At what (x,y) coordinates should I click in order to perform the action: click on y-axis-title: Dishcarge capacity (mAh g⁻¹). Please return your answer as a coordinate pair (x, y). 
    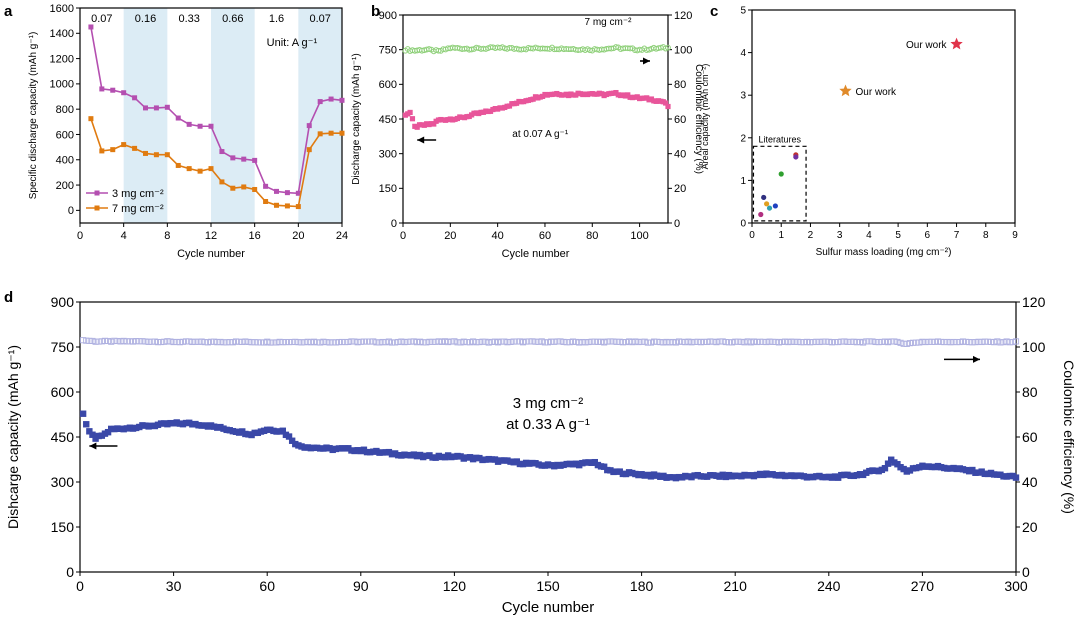
    Looking at the image, I should click on (13, 437).